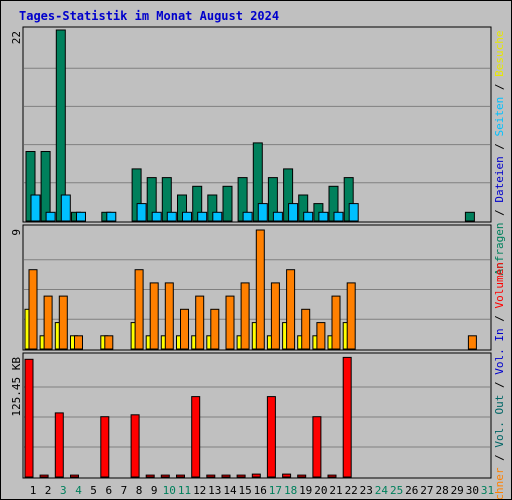  Describe the element at coordinates (411, 490) in the screenshot. I see `x-tick-label: 26` at that location.